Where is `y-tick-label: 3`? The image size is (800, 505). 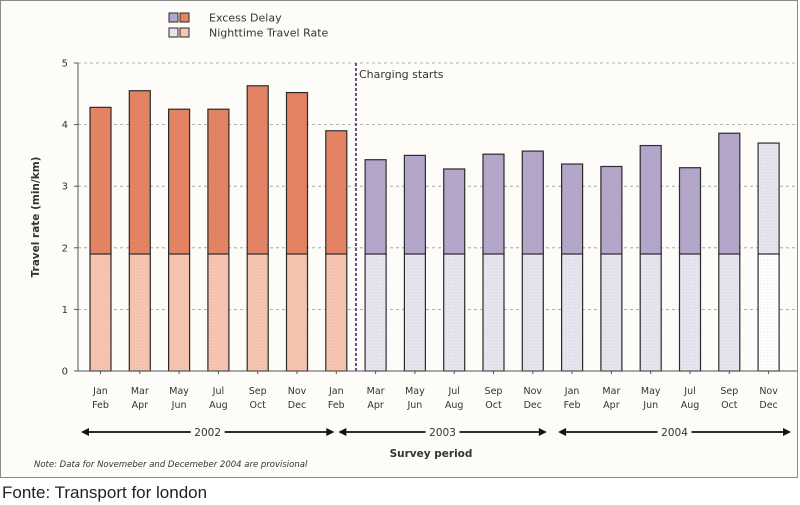 y-tick-label: 3 is located at coordinates (65, 187).